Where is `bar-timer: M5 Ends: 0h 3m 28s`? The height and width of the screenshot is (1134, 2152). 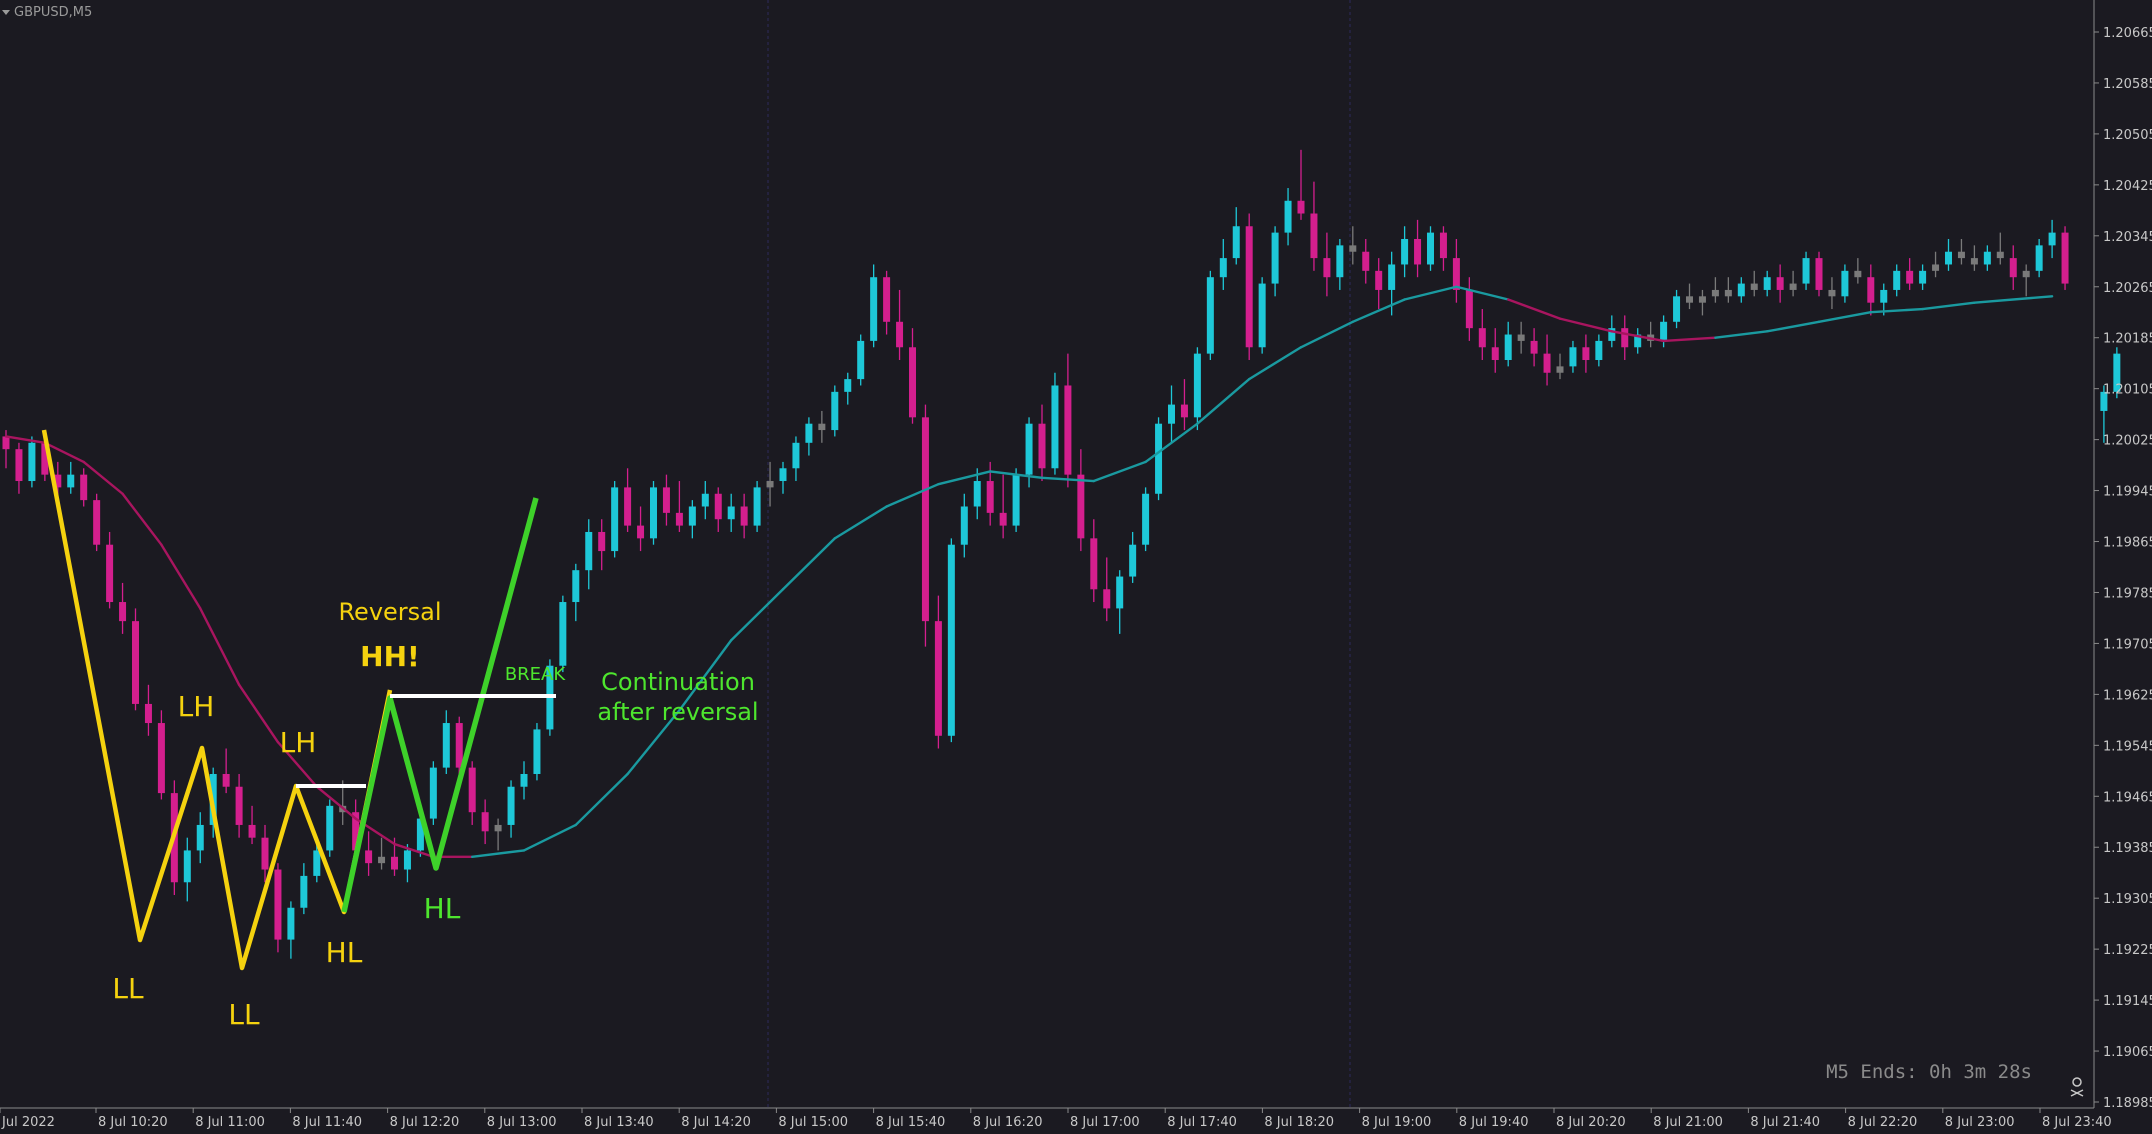
bar-timer: M5 Ends: 0h 3m 28s is located at coordinates (1929, 1072).